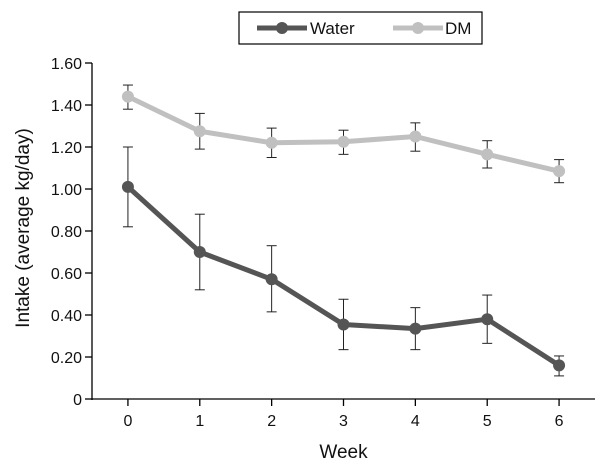 The width and height of the screenshot is (597, 469). What do you see at coordinates (66, 274) in the screenshot?
I see `y-tick-label: 0.60` at bounding box center [66, 274].